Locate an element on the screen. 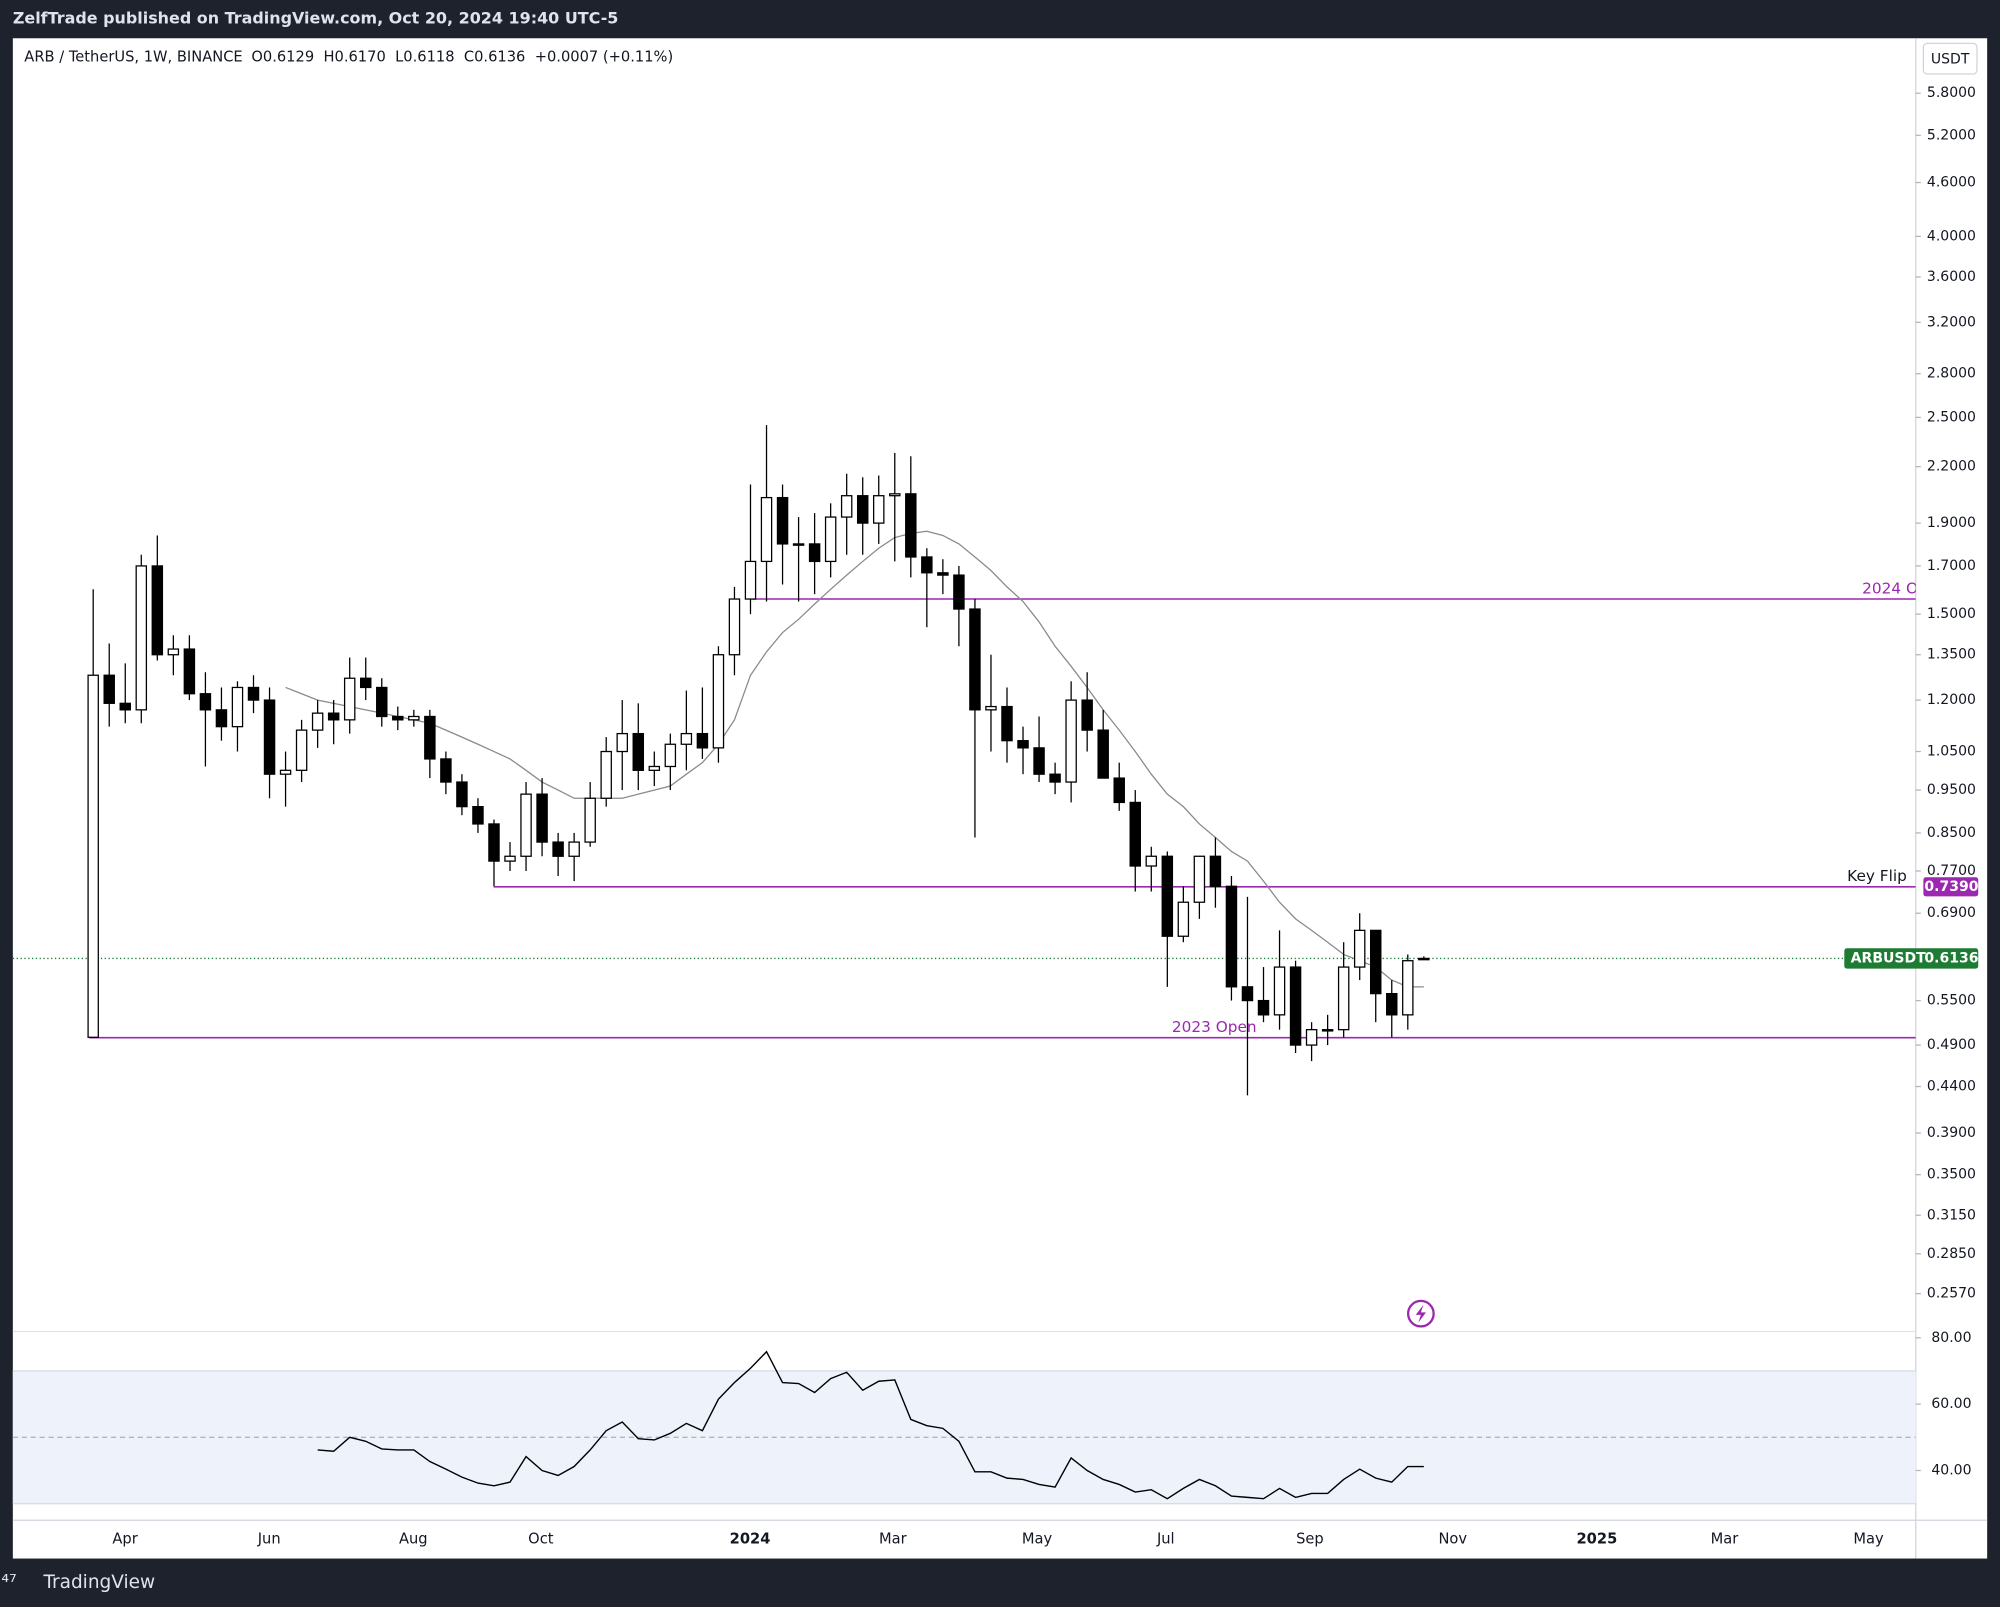 The height and width of the screenshot is (1607, 2000). x-tick-label: Sep is located at coordinates (1310, 1538).